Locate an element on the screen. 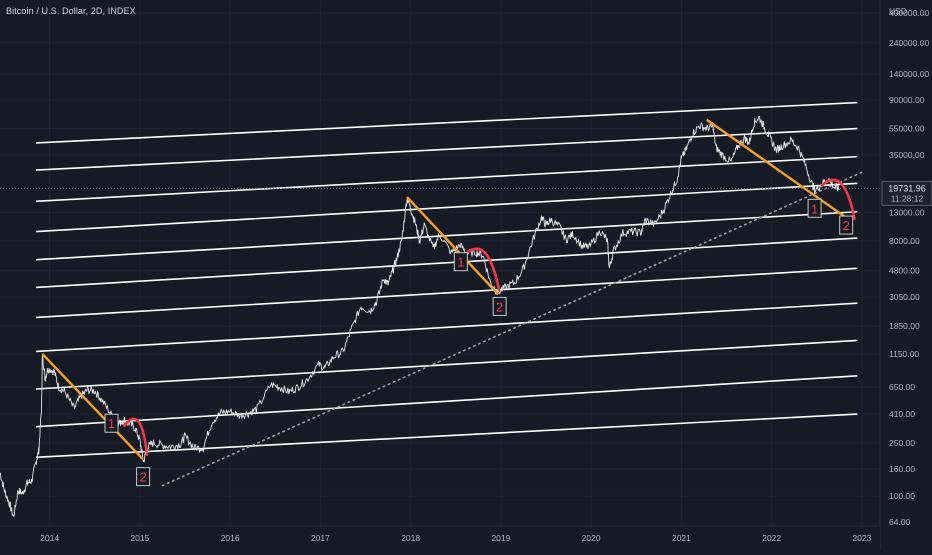 Image resolution: width=932 pixels, height=555 pixels. y-tick-label: 3050.00 is located at coordinates (904, 297).